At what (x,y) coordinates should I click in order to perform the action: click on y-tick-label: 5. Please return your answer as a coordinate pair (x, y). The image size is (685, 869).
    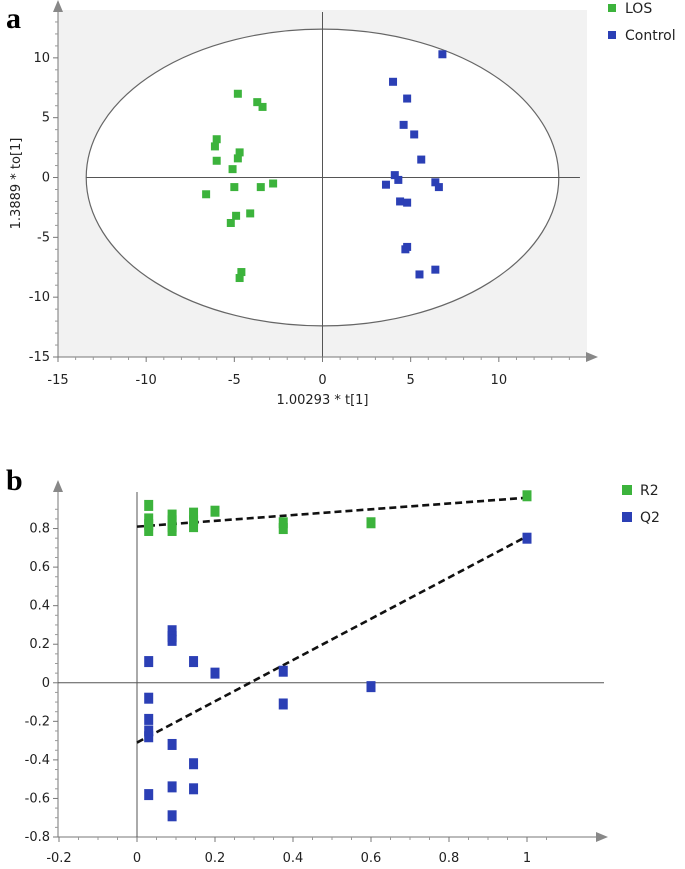
    Looking at the image, I should click on (46, 118).